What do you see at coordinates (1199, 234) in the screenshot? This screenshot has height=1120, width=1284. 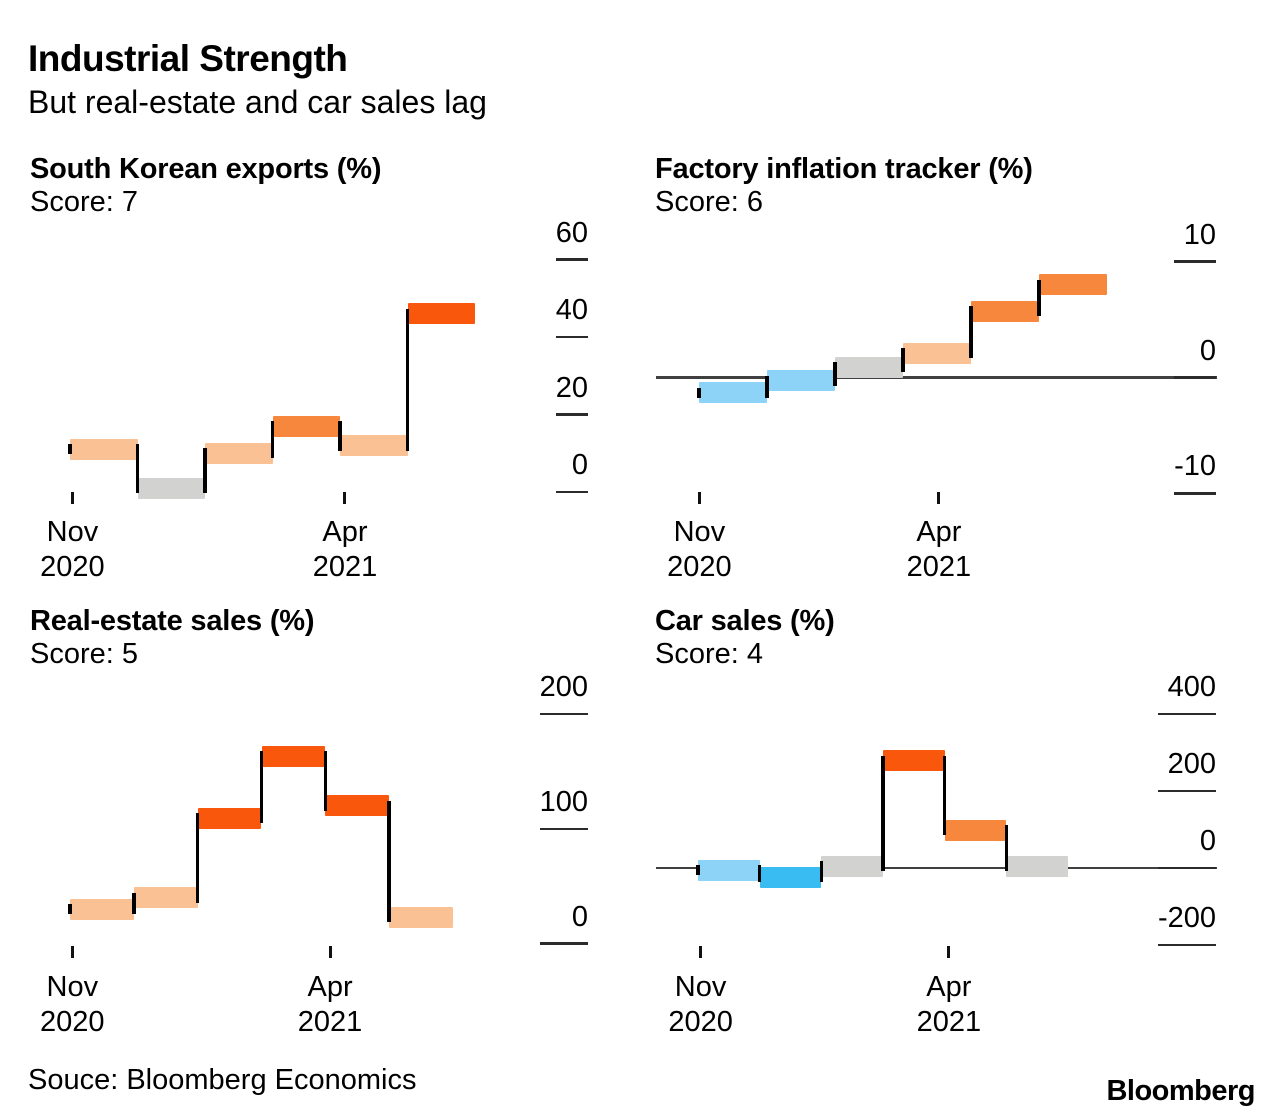 I see `y-tick-label: 10` at bounding box center [1199, 234].